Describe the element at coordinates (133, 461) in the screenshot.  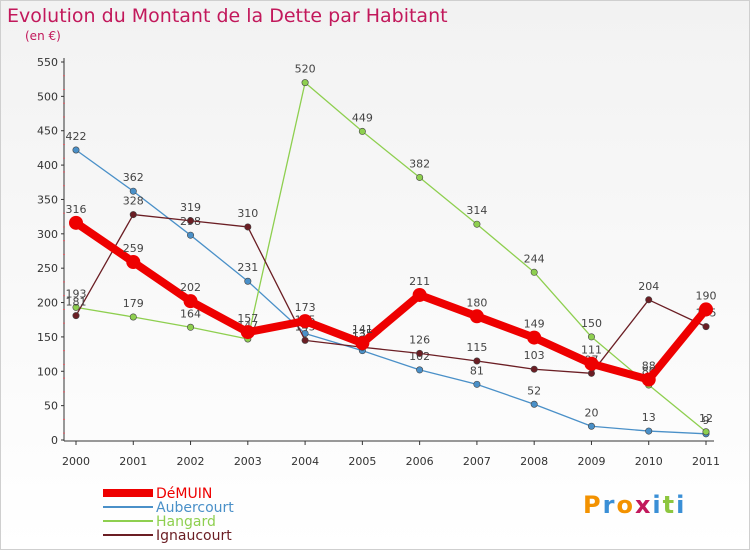
I see `x-tick-label: 2001` at that location.